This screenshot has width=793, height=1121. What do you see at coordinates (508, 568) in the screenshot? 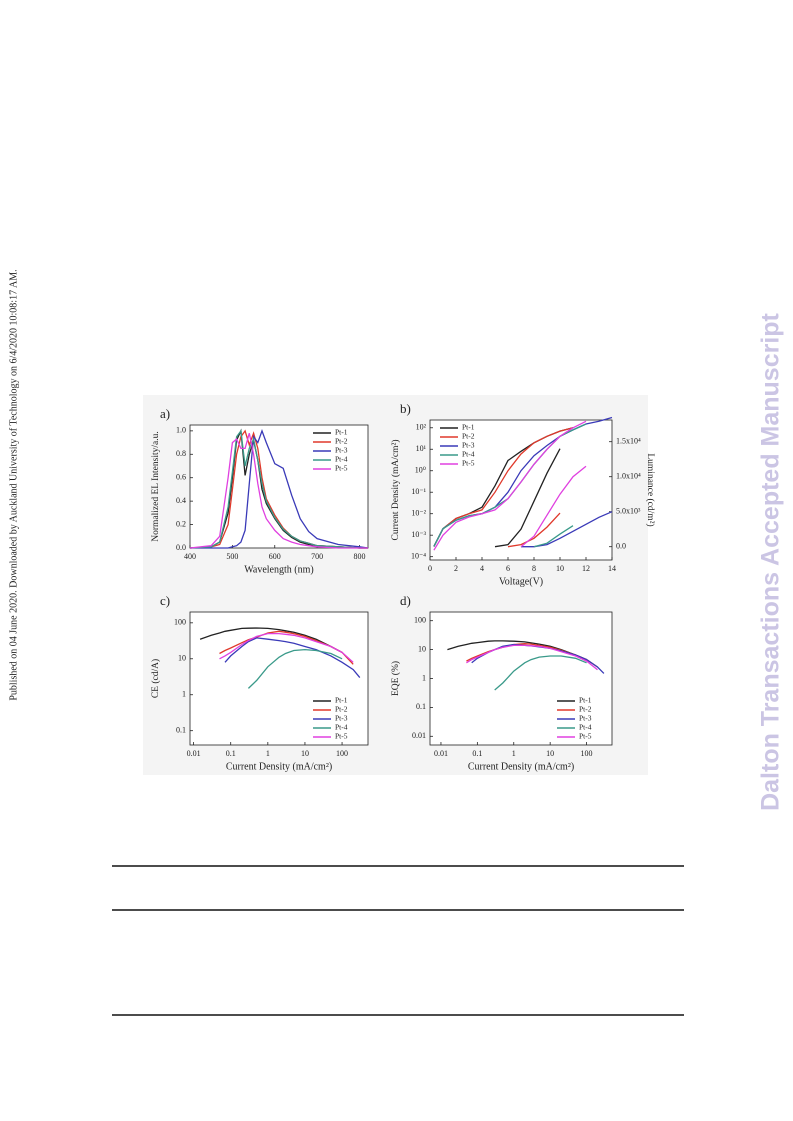
I see `x-tick-label: 6` at bounding box center [508, 568].